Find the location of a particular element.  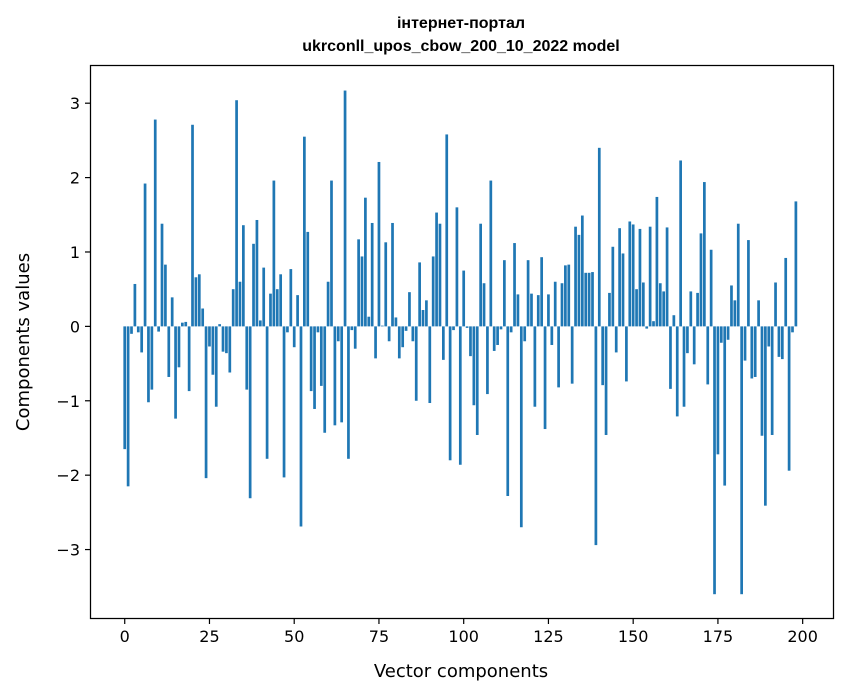

x-tick-label: 25 is located at coordinates (209, 636).